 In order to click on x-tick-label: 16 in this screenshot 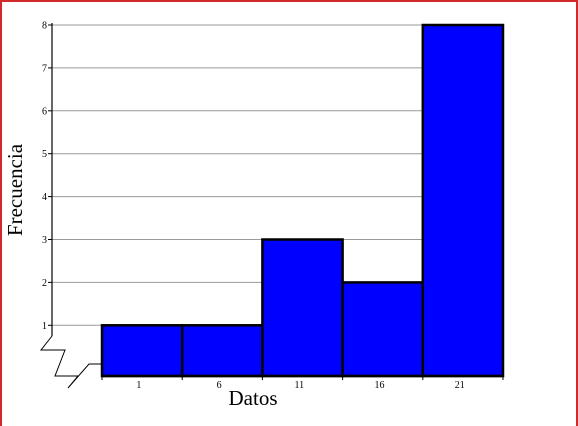, I will do `click(379, 385)`.